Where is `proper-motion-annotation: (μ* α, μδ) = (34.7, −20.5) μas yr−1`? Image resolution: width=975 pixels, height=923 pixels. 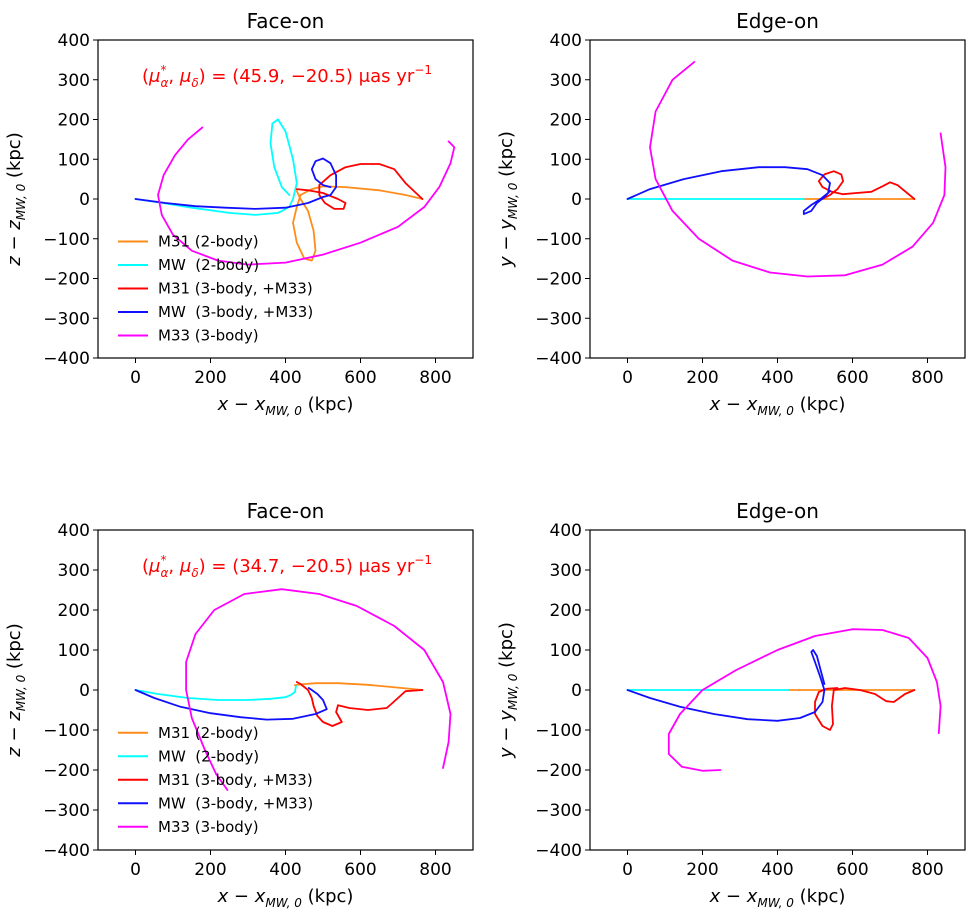 proper-motion-annotation: (μ* α, μδ) = (34.7, −20.5) μas yr−1 is located at coordinates (287, 566).